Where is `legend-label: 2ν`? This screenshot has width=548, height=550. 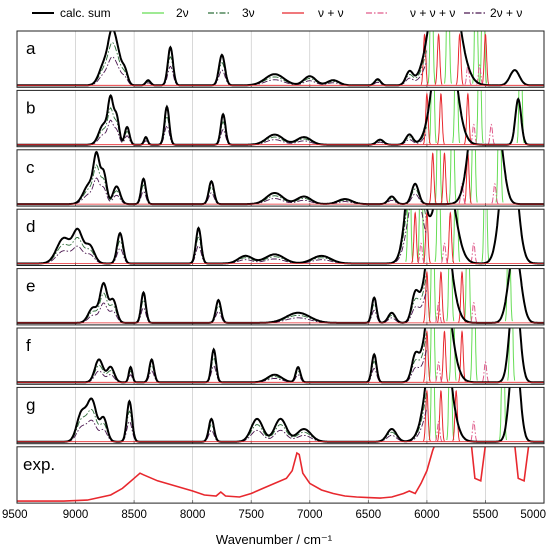 legend-label: 2ν is located at coordinates (182, 13).